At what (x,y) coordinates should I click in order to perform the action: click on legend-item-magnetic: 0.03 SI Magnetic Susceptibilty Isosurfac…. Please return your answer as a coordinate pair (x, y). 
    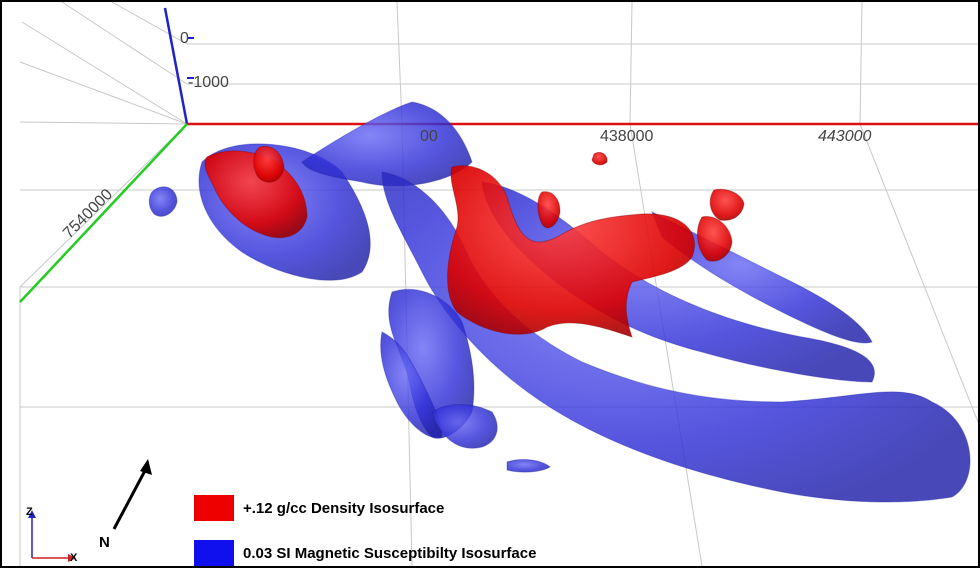
    Looking at the image, I should click on (365, 553).